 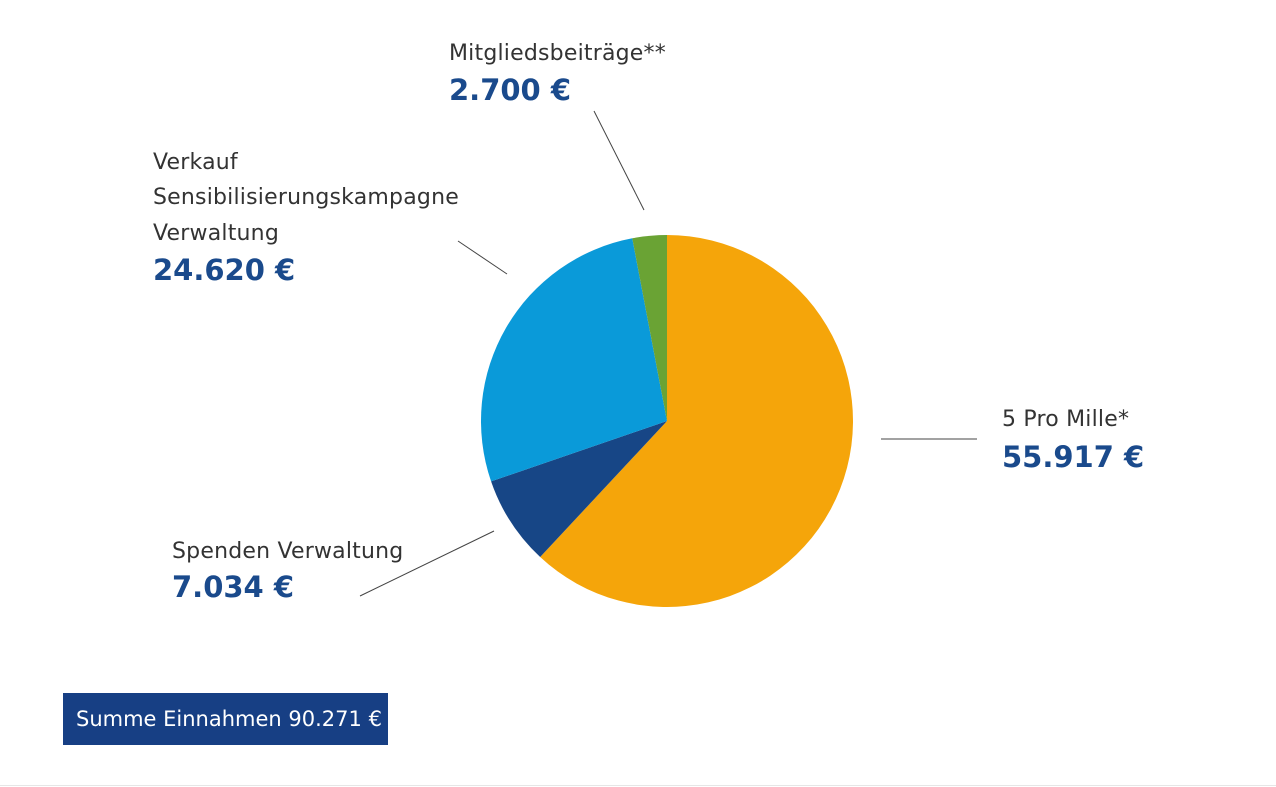 I want to click on pie-slice-mitglieds, so click(x=649, y=327).